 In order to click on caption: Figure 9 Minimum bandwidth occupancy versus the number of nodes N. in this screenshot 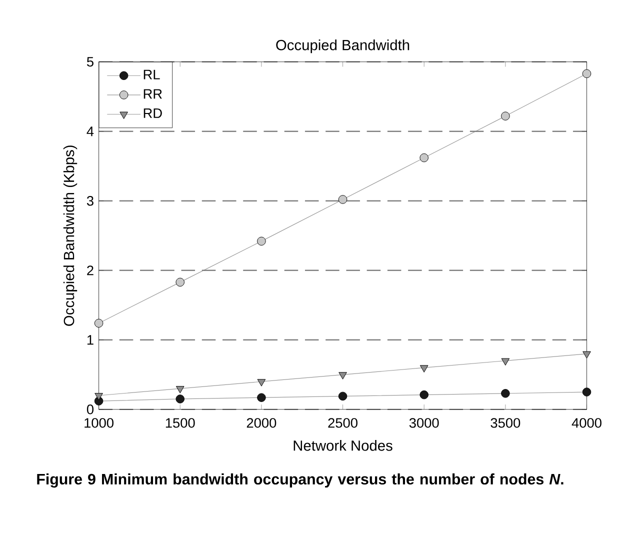, I will do `click(300, 480)`.